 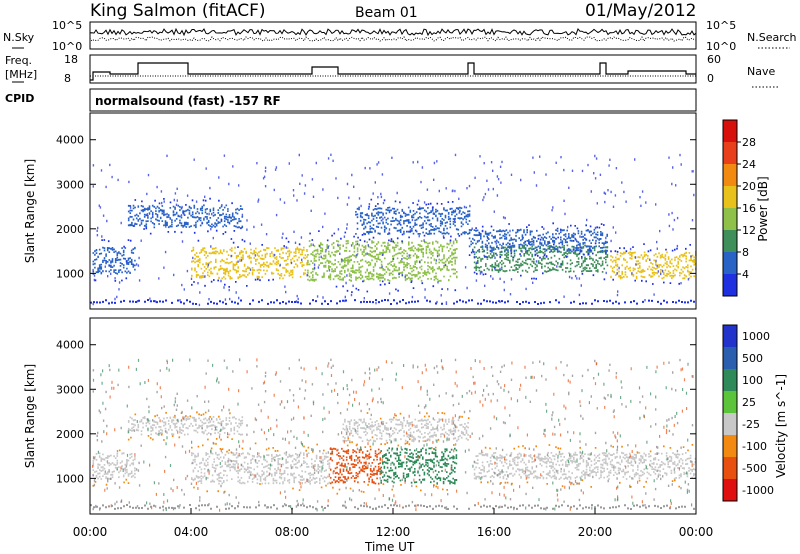 I want to click on freq-frame, so click(x=393, y=69).